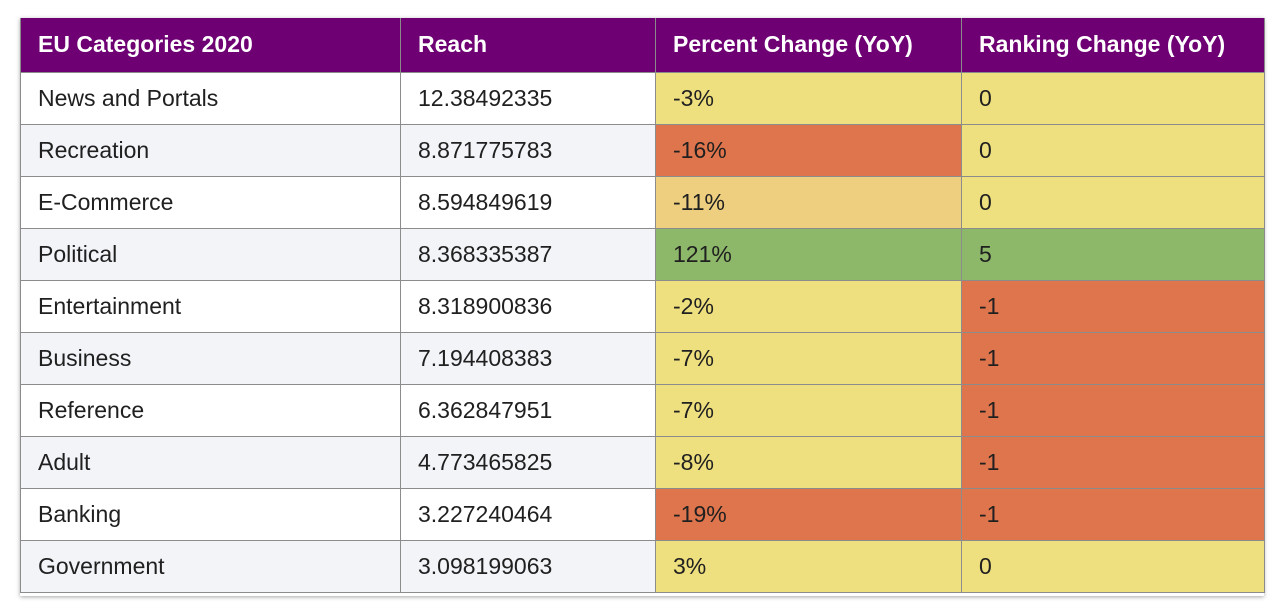 The width and height of the screenshot is (1284, 616). What do you see at coordinates (210, 45) in the screenshot?
I see `column-header-category: EU Categories 2020` at bounding box center [210, 45].